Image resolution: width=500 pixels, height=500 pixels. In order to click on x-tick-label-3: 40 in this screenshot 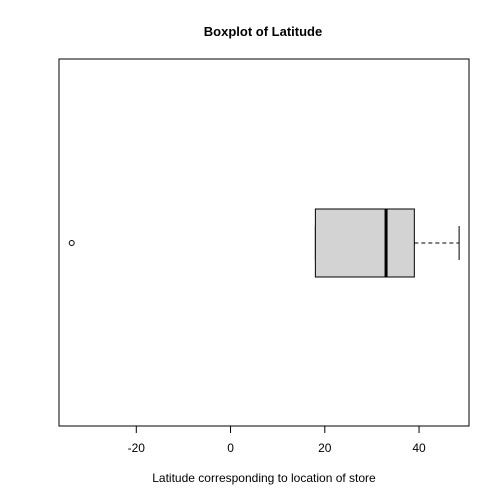, I will do `click(419, 448)`.